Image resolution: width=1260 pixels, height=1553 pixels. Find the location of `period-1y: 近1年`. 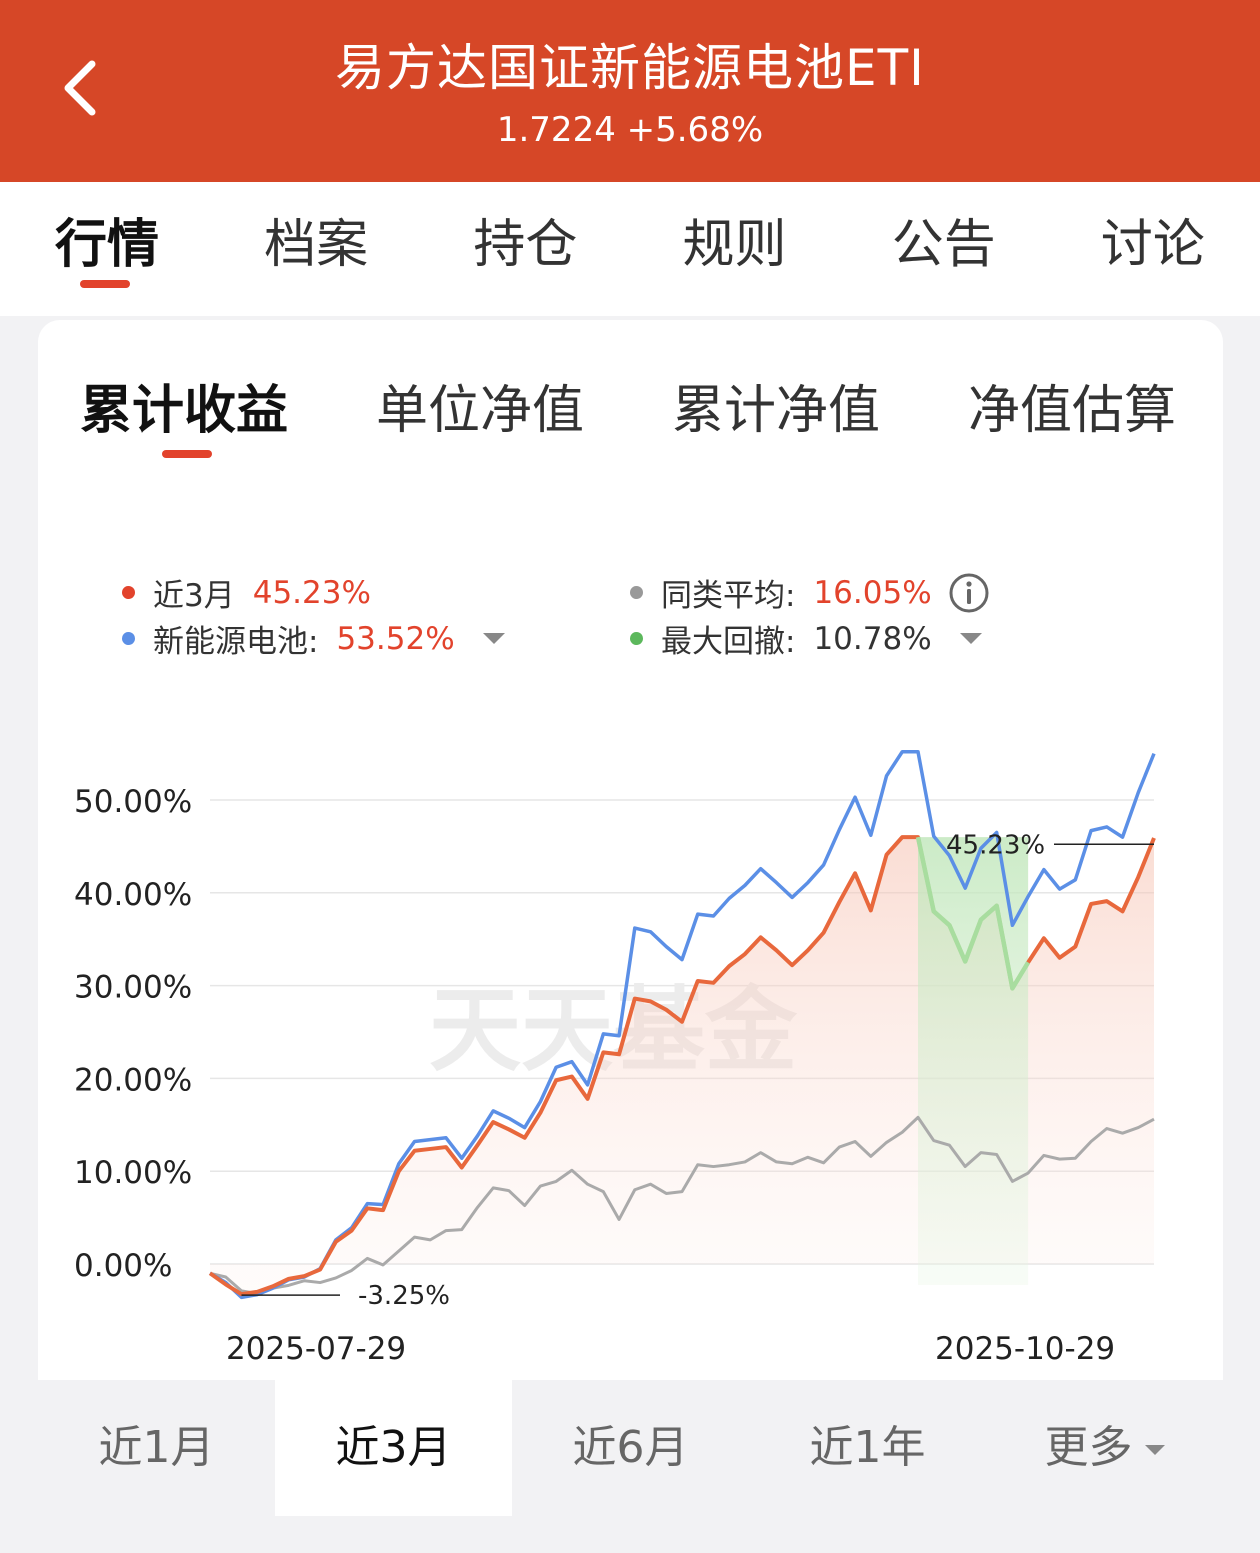

period-1y: 近1年 is located at coordinates (867, 1448).